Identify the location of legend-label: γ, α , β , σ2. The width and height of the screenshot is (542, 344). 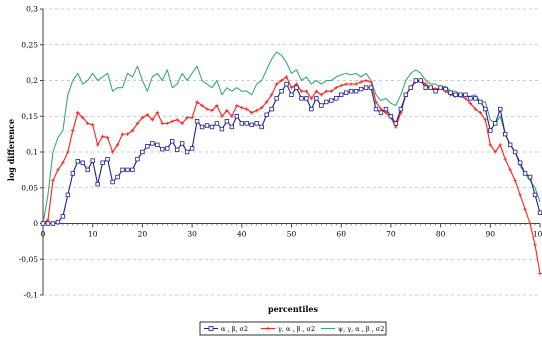
(296, 329).